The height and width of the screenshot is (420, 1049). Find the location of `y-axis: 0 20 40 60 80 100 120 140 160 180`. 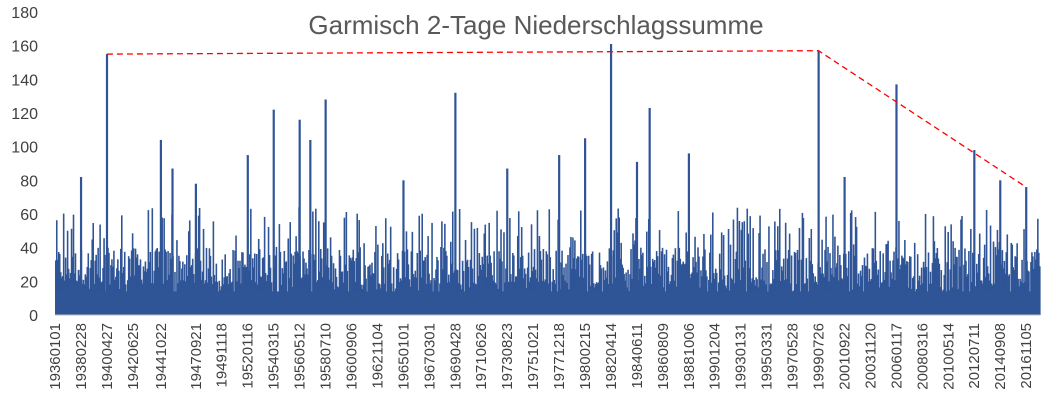

y-axis: 0 20 40 60 80 100 120 140 160 180 is located at coordinates (24, 165).